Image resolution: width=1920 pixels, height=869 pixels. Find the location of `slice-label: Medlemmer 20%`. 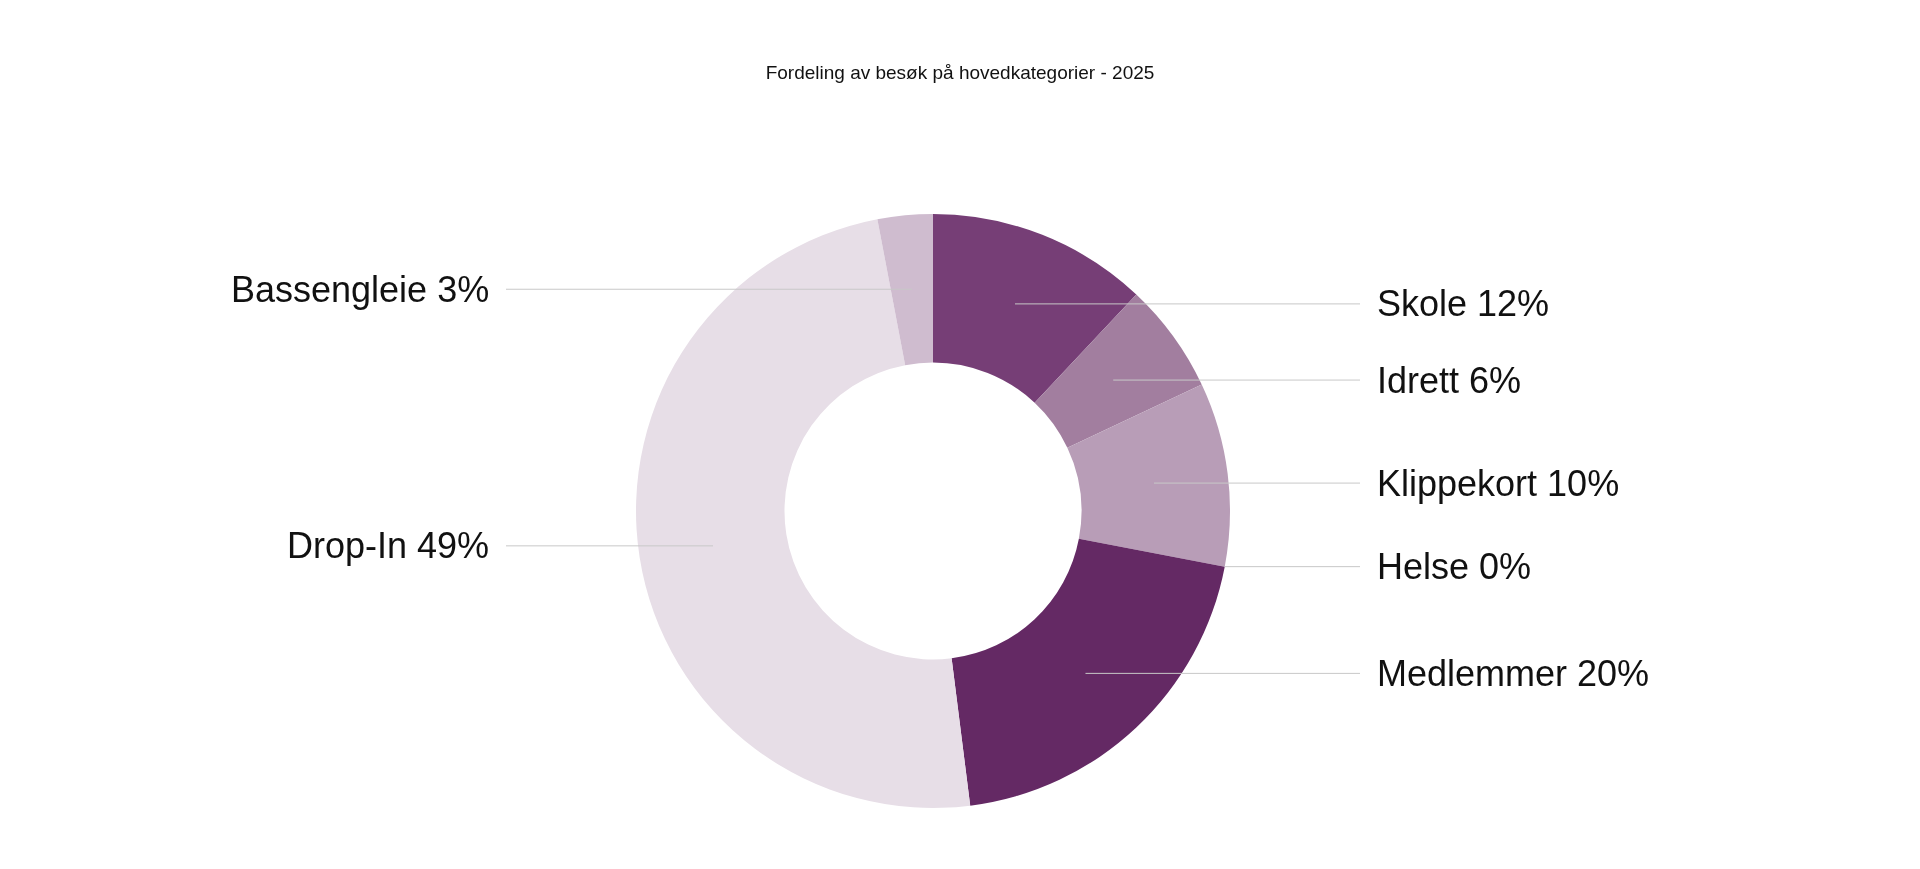

slice-label: Medlemmer 20% is located at coordinates (1513, 673).